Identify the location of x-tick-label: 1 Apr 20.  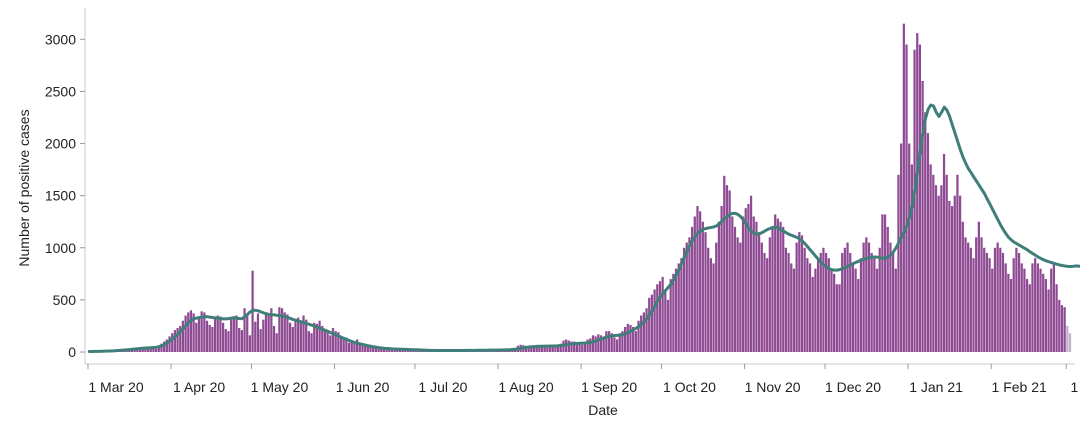
(199, 387).